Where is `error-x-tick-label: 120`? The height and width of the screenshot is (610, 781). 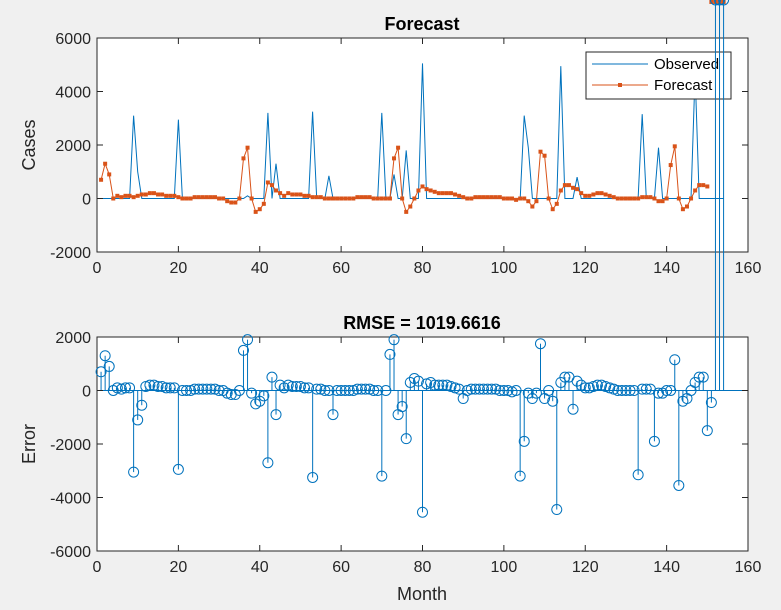 error-x-tick-label: 120 is located at coordinates (585, 567).